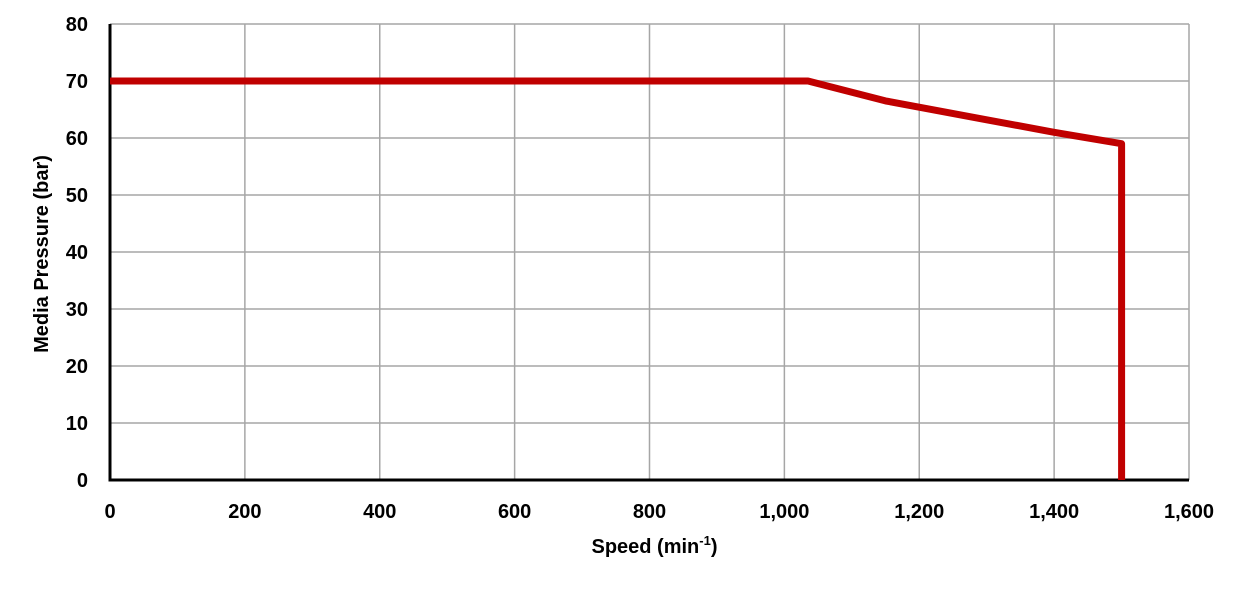  I want to click on x-tick-label-7: 1,400, so click(1054, 512).